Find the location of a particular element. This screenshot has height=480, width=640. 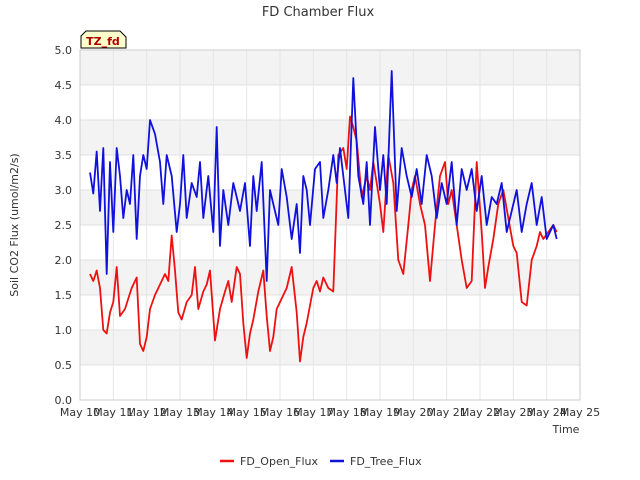

y-tick-label: 3.0 is located at coordinates (64, 190).